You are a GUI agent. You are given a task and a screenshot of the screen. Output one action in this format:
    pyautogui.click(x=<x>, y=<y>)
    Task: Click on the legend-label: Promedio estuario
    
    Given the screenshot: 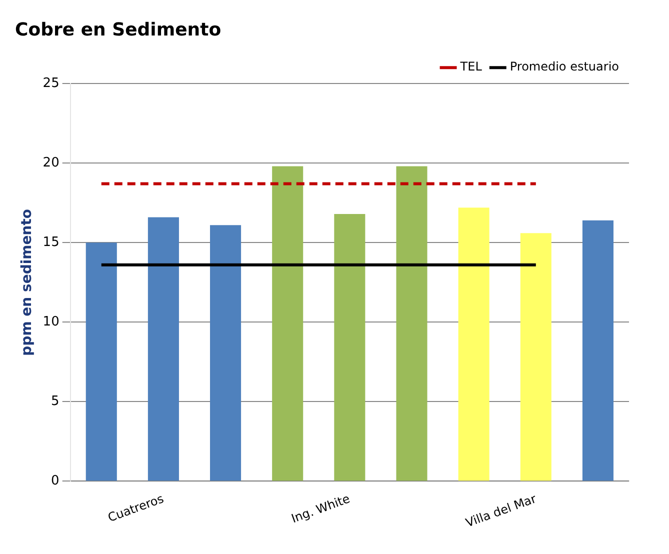 What is the action you would take?
    pyautogui.click(x=564, y=67)
    